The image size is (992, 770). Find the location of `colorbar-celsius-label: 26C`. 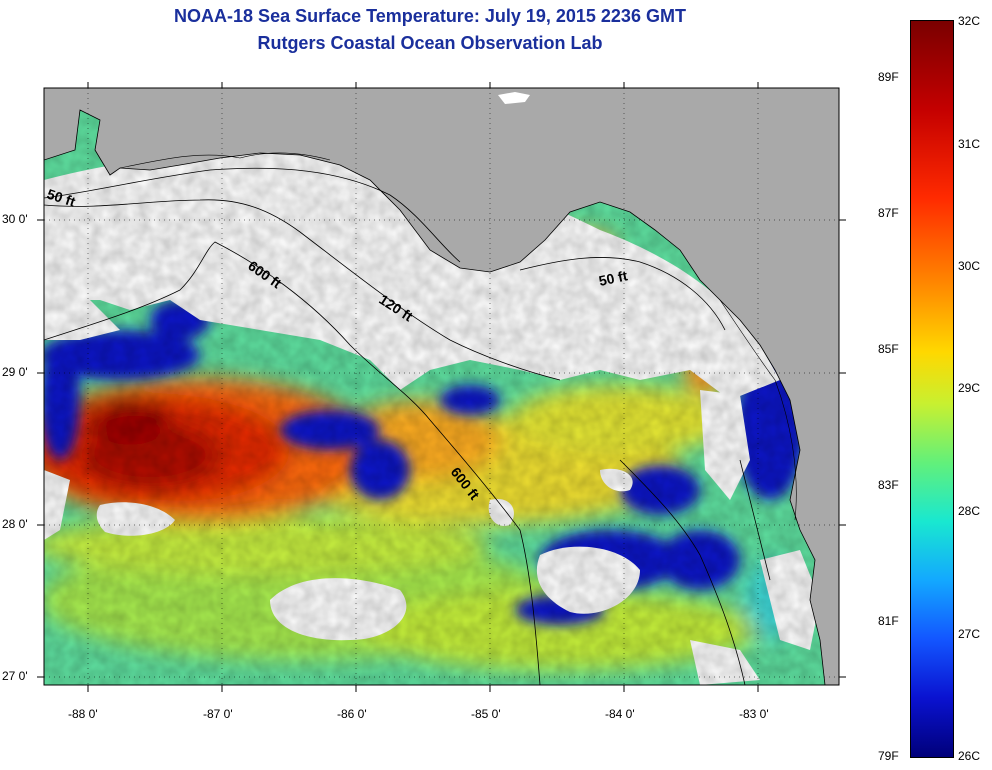

colorbar-celsius-label: 26C is located at coordinates (969, 756).